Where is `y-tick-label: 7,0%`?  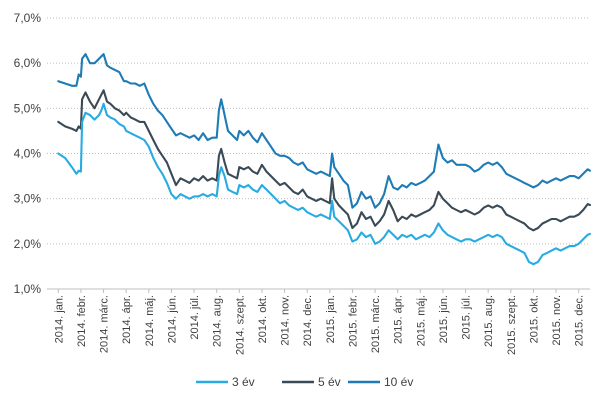
y-tick-label: 7,0% is located at coordinates (28, 18).